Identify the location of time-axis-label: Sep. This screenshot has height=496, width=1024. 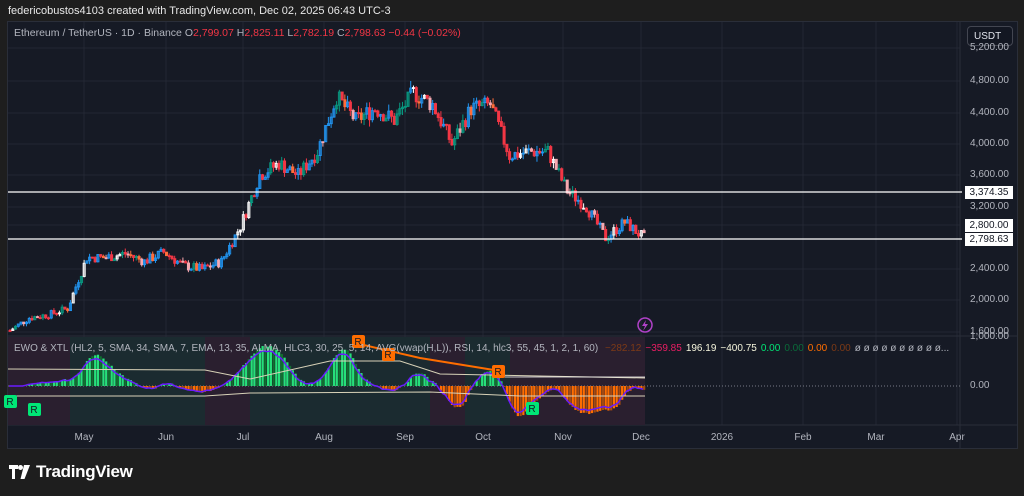
(405, 437).